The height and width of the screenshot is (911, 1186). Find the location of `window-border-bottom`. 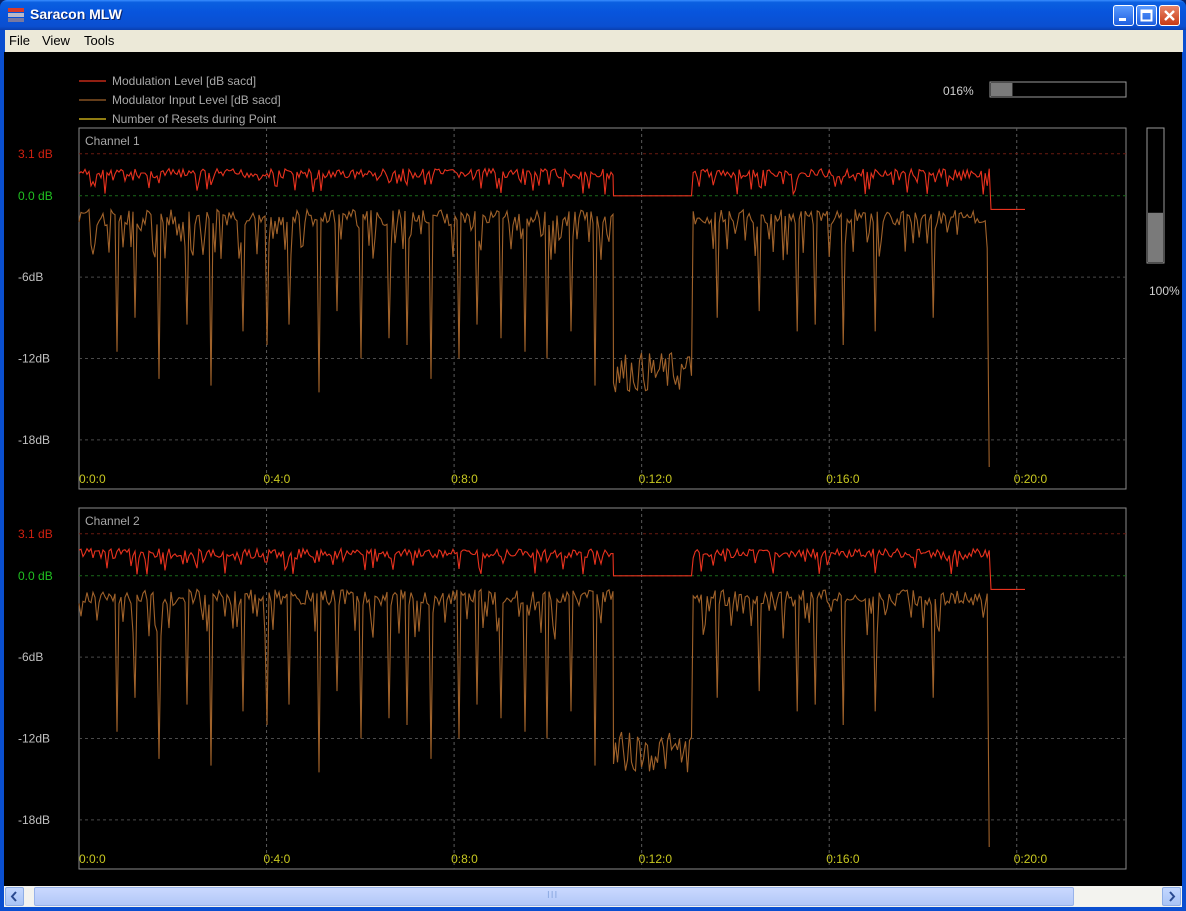

window-border-bottom is located at coordinates (593, 909).